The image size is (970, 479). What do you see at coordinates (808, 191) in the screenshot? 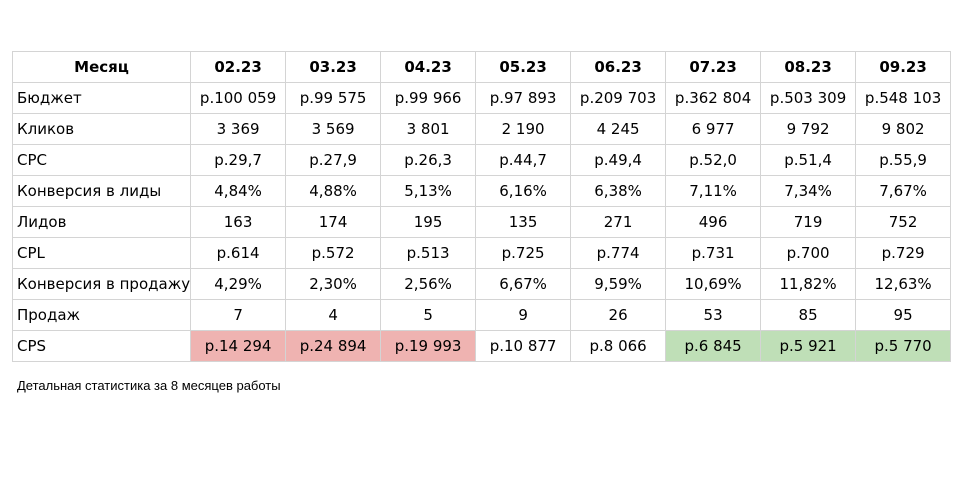
I see `table-cell: 7,34%` at bounding box center [808, 191].